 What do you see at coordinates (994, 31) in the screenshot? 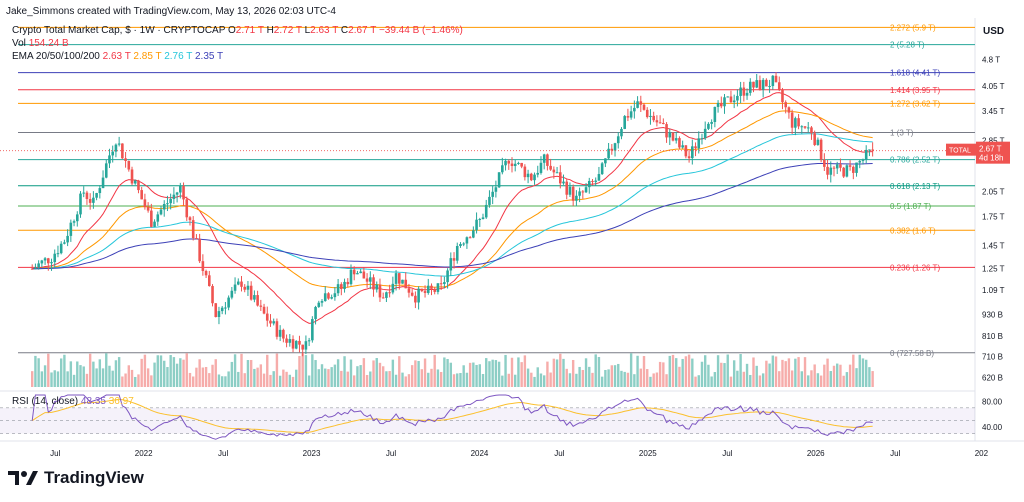
I see `currency-label: USD` at bounding box center [994, 31].